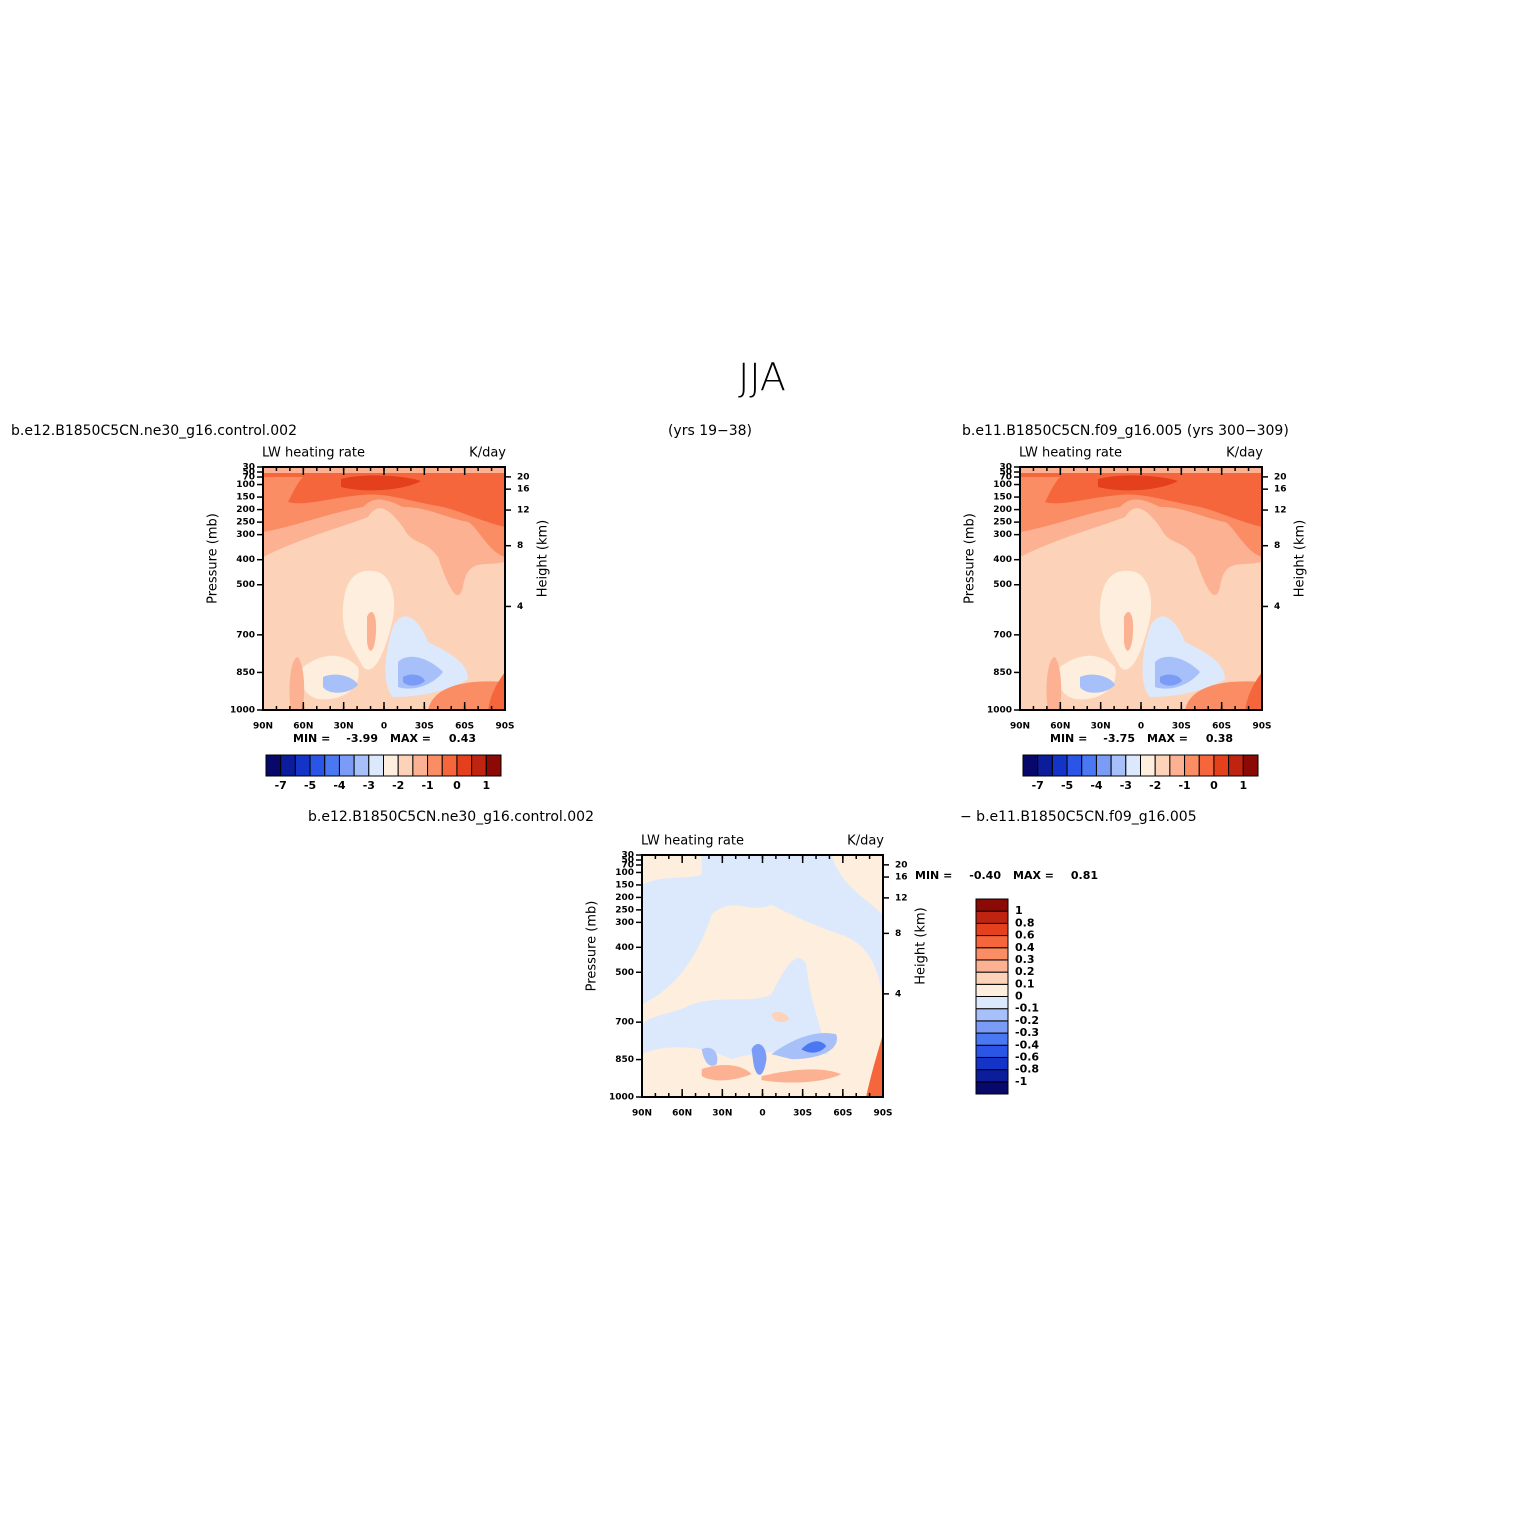 The image size is (1525, 1525). I want to click on y2-tick-label: 12, so click(523, 511).